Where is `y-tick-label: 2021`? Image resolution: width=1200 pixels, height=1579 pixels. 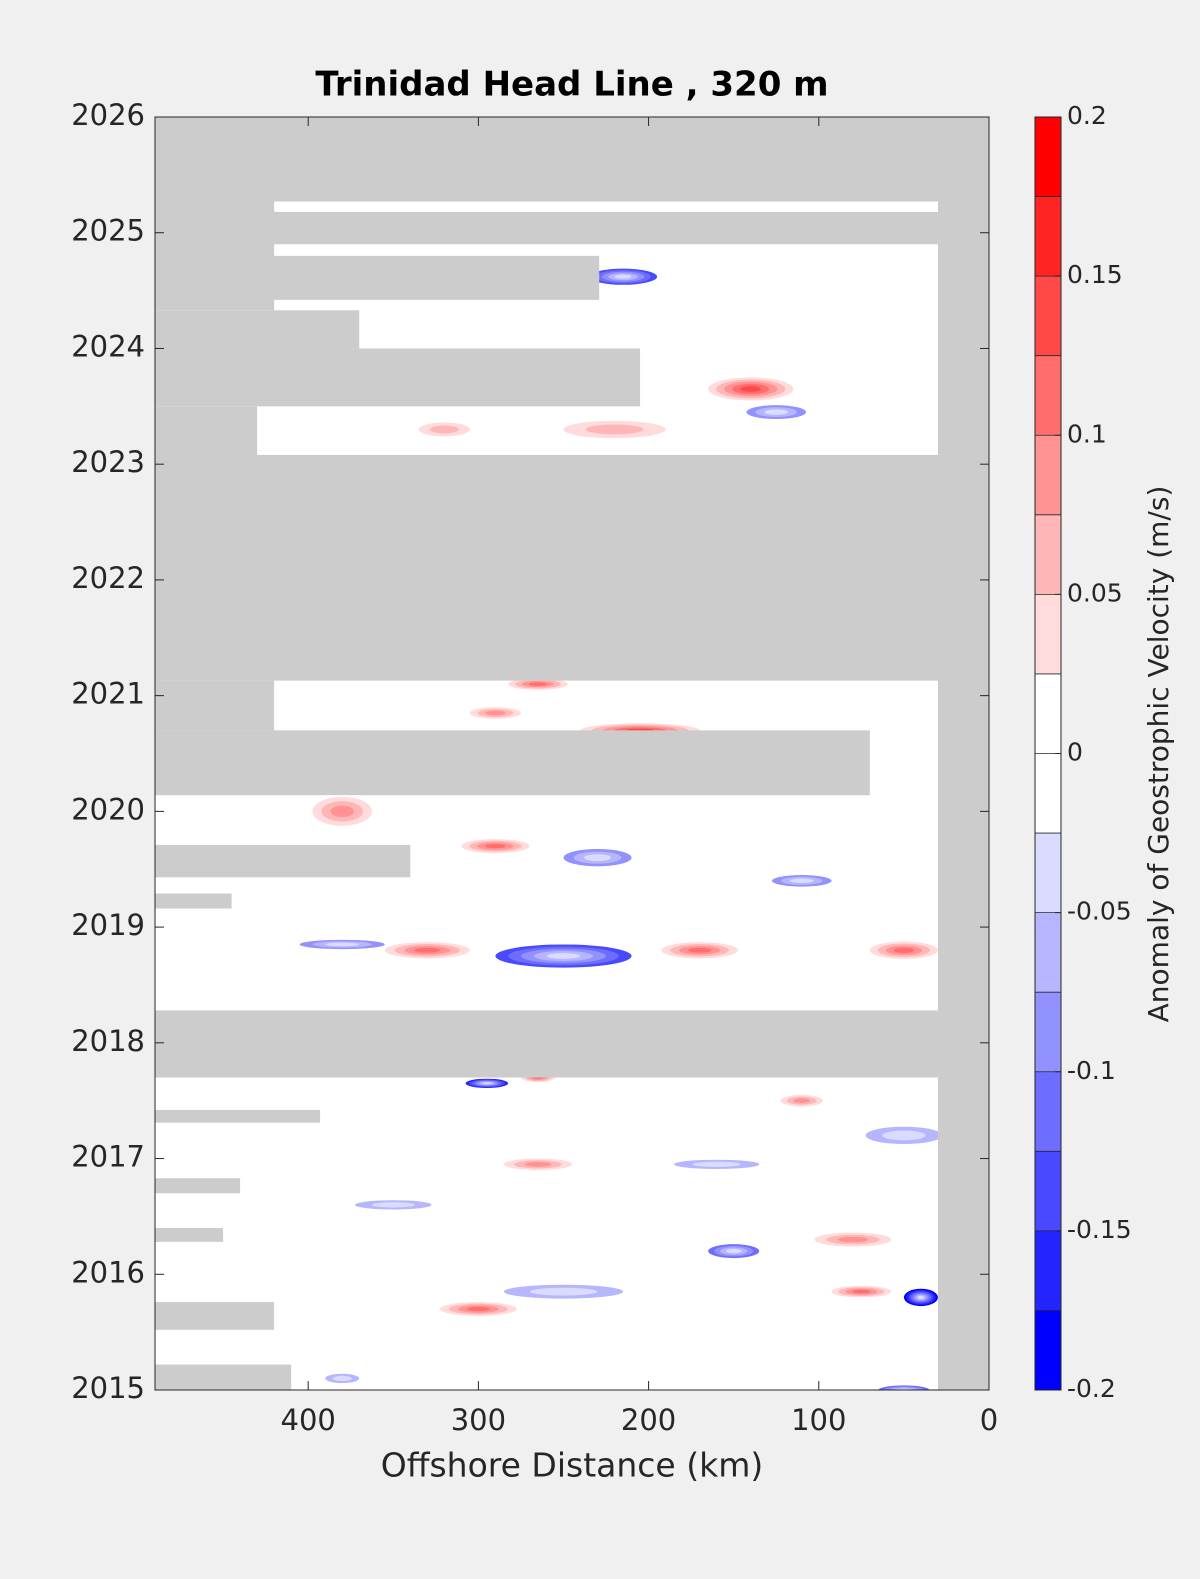
y-tick-label: 2021 is located at coordinates (108, 694).